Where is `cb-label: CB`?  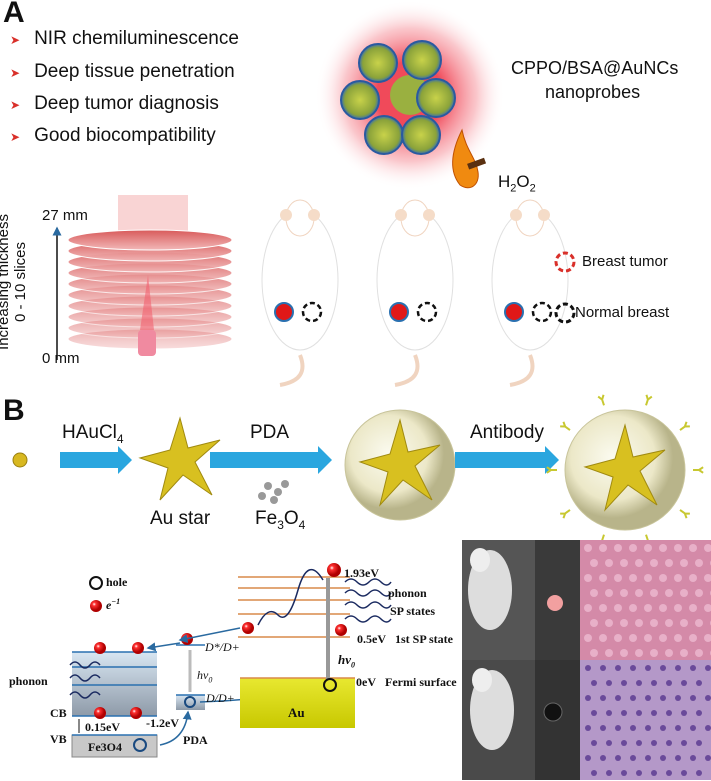 cb-label: CB is located at coordinates (58, 713).